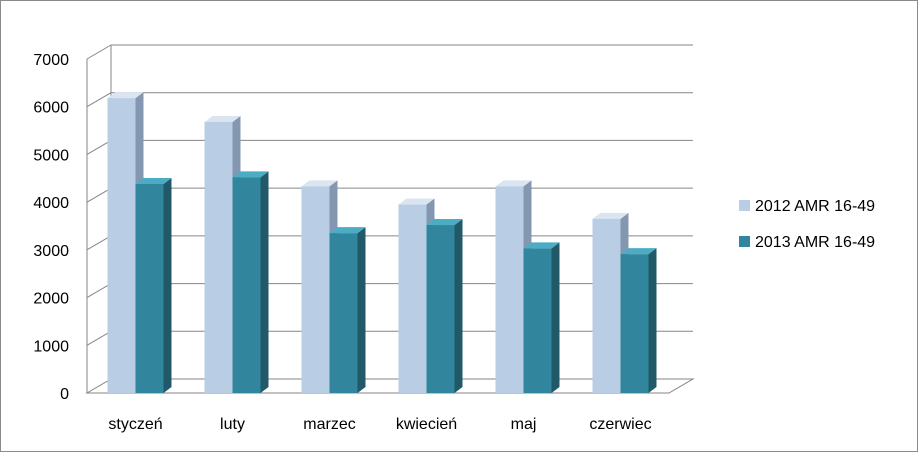 This screenshot has height=456, width=918. I want to click on y-tick-label: 2000, so click(51, 299).